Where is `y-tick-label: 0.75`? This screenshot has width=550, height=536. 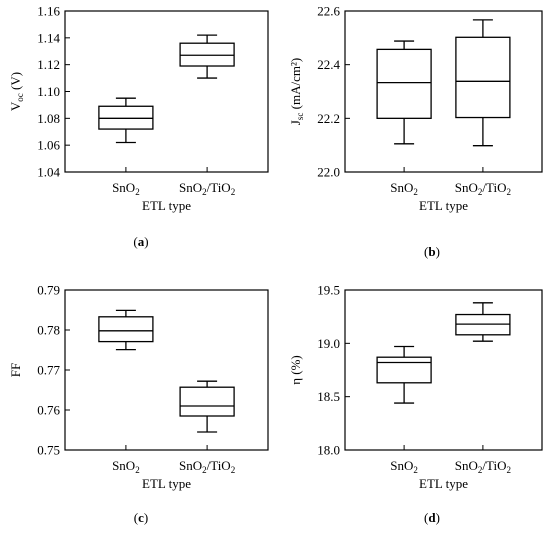
y-tick-label: 0.75 is located at coordinates (48, 450).